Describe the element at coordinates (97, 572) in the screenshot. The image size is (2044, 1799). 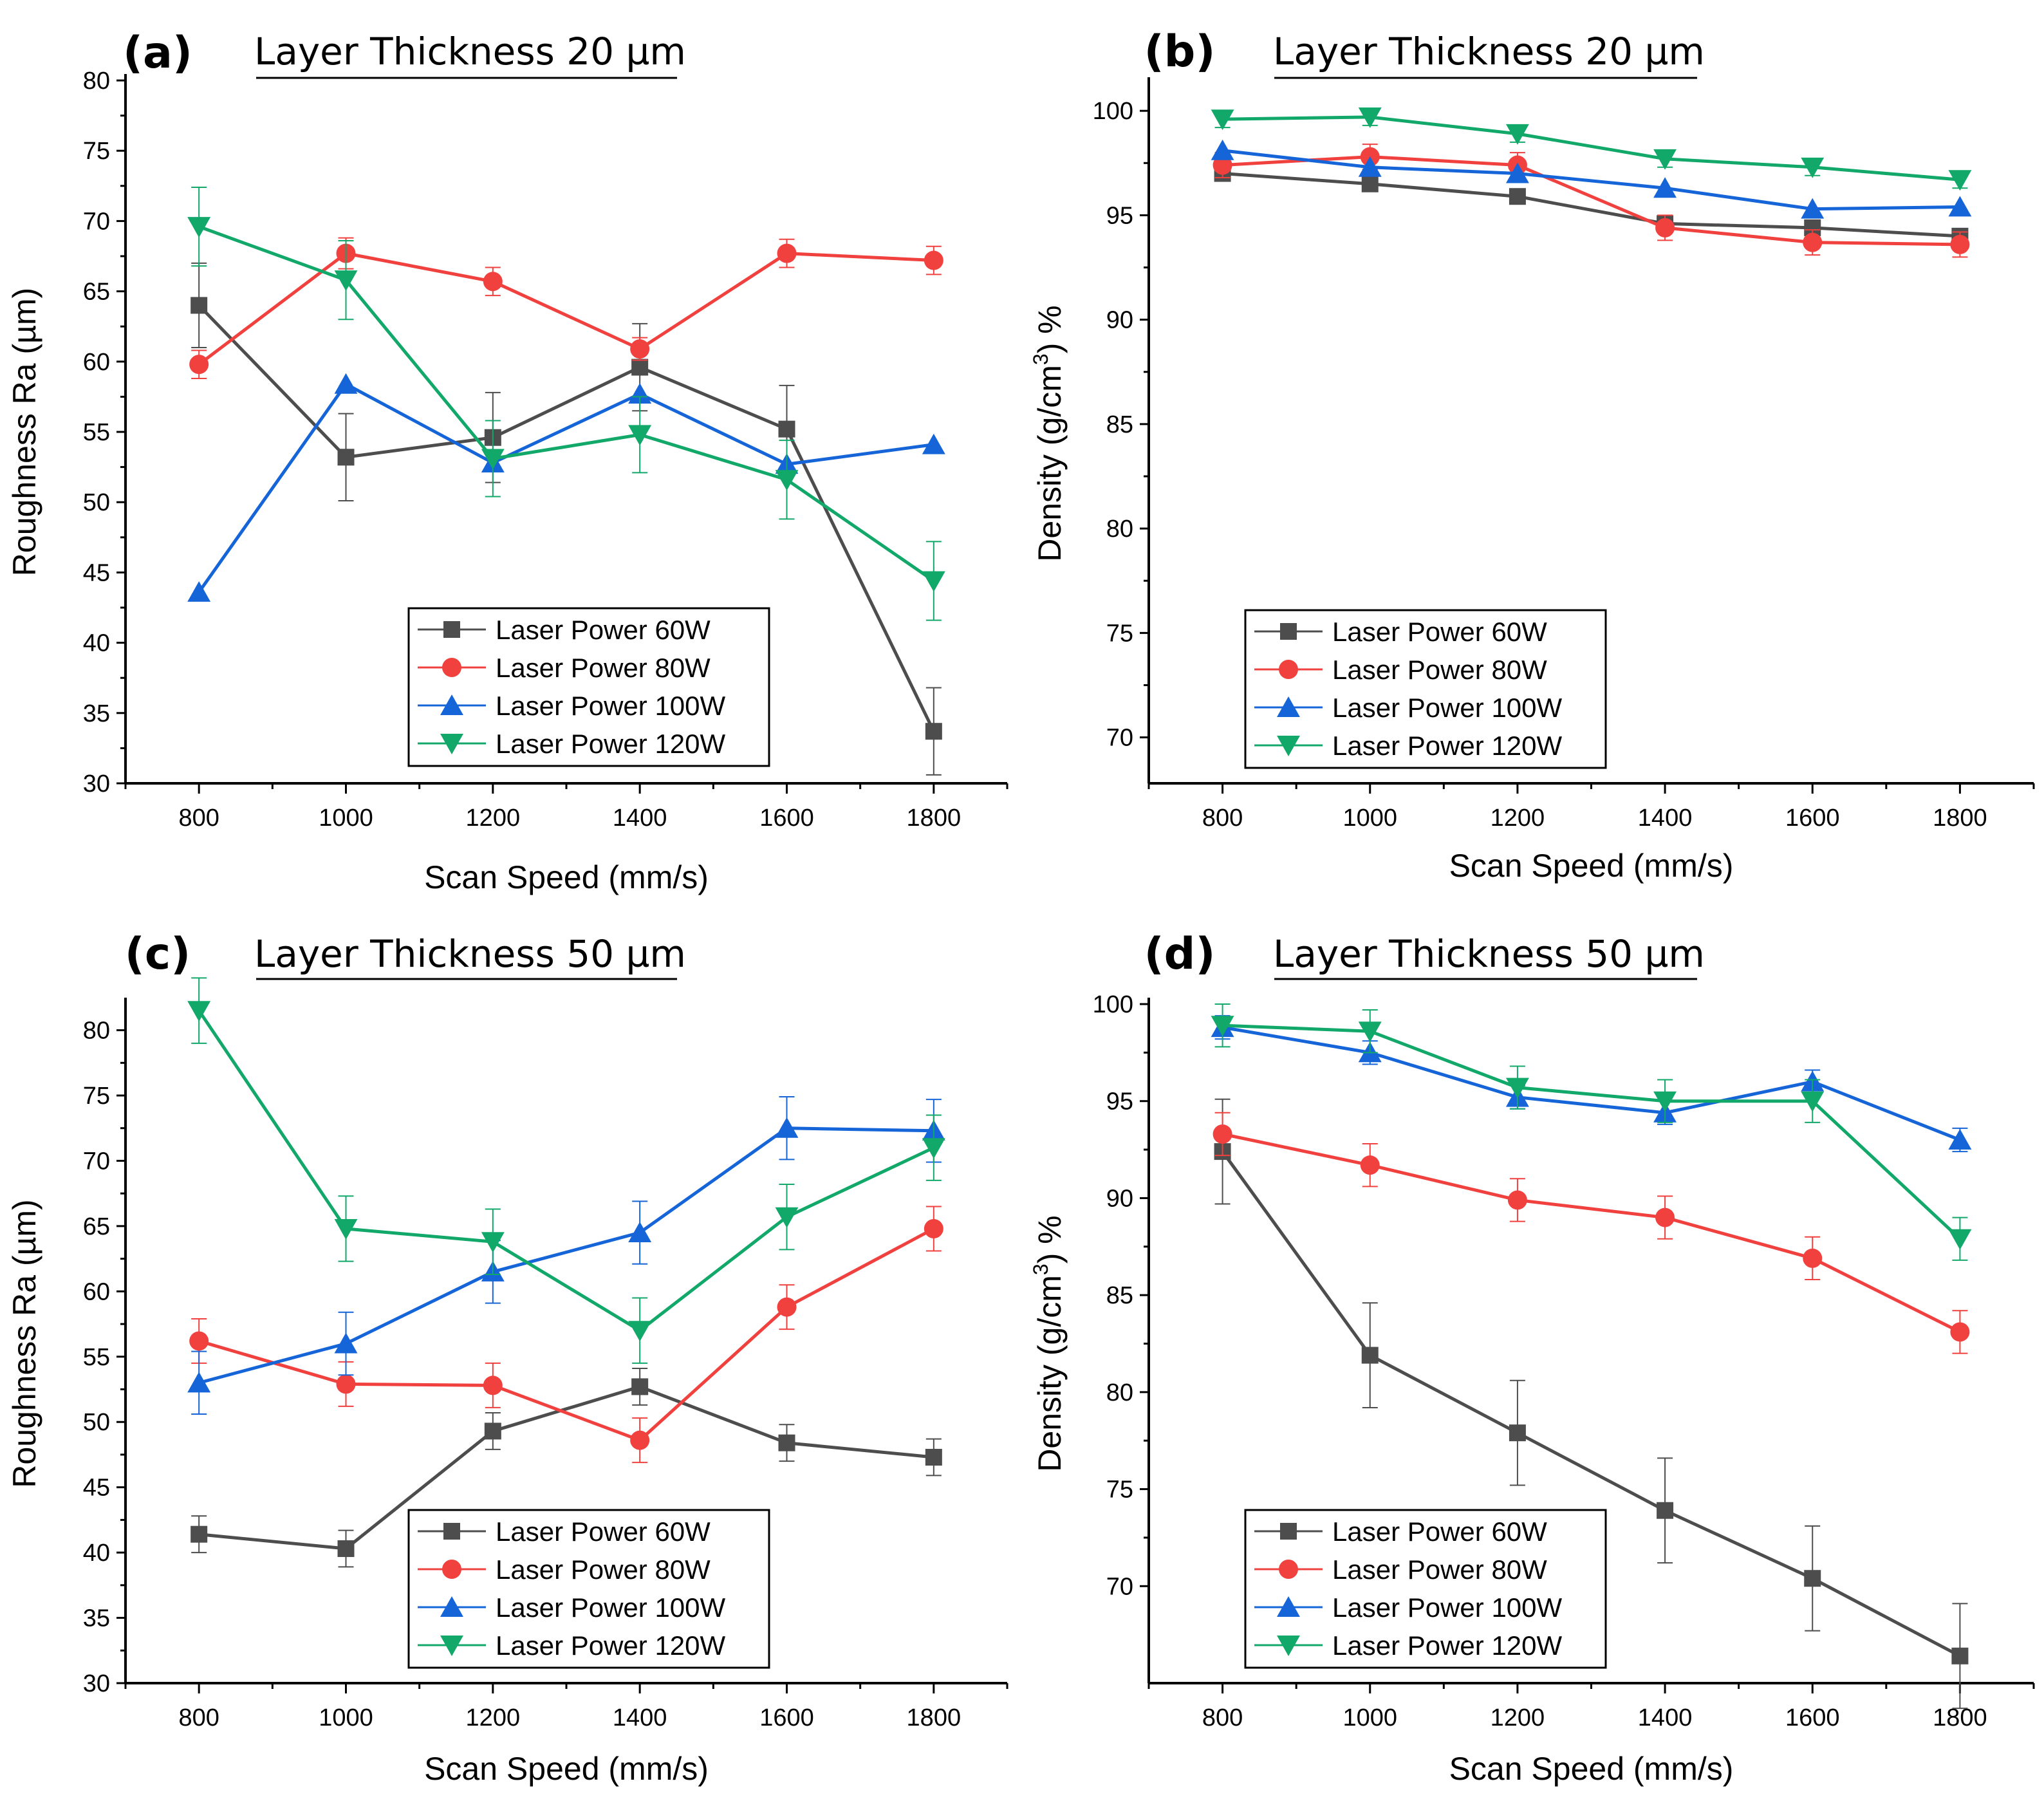
I see `y-tick-label: 45` at that location.